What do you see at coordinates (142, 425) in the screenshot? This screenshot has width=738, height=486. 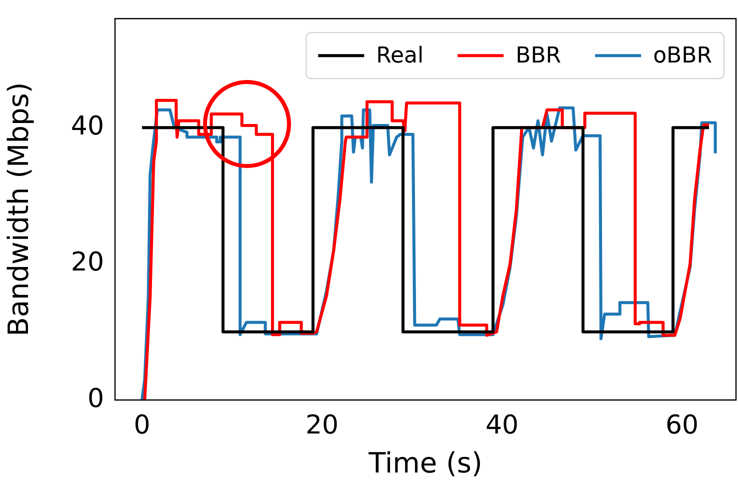 I see `x-tick-label: 0` at bounding box center [142, 425].